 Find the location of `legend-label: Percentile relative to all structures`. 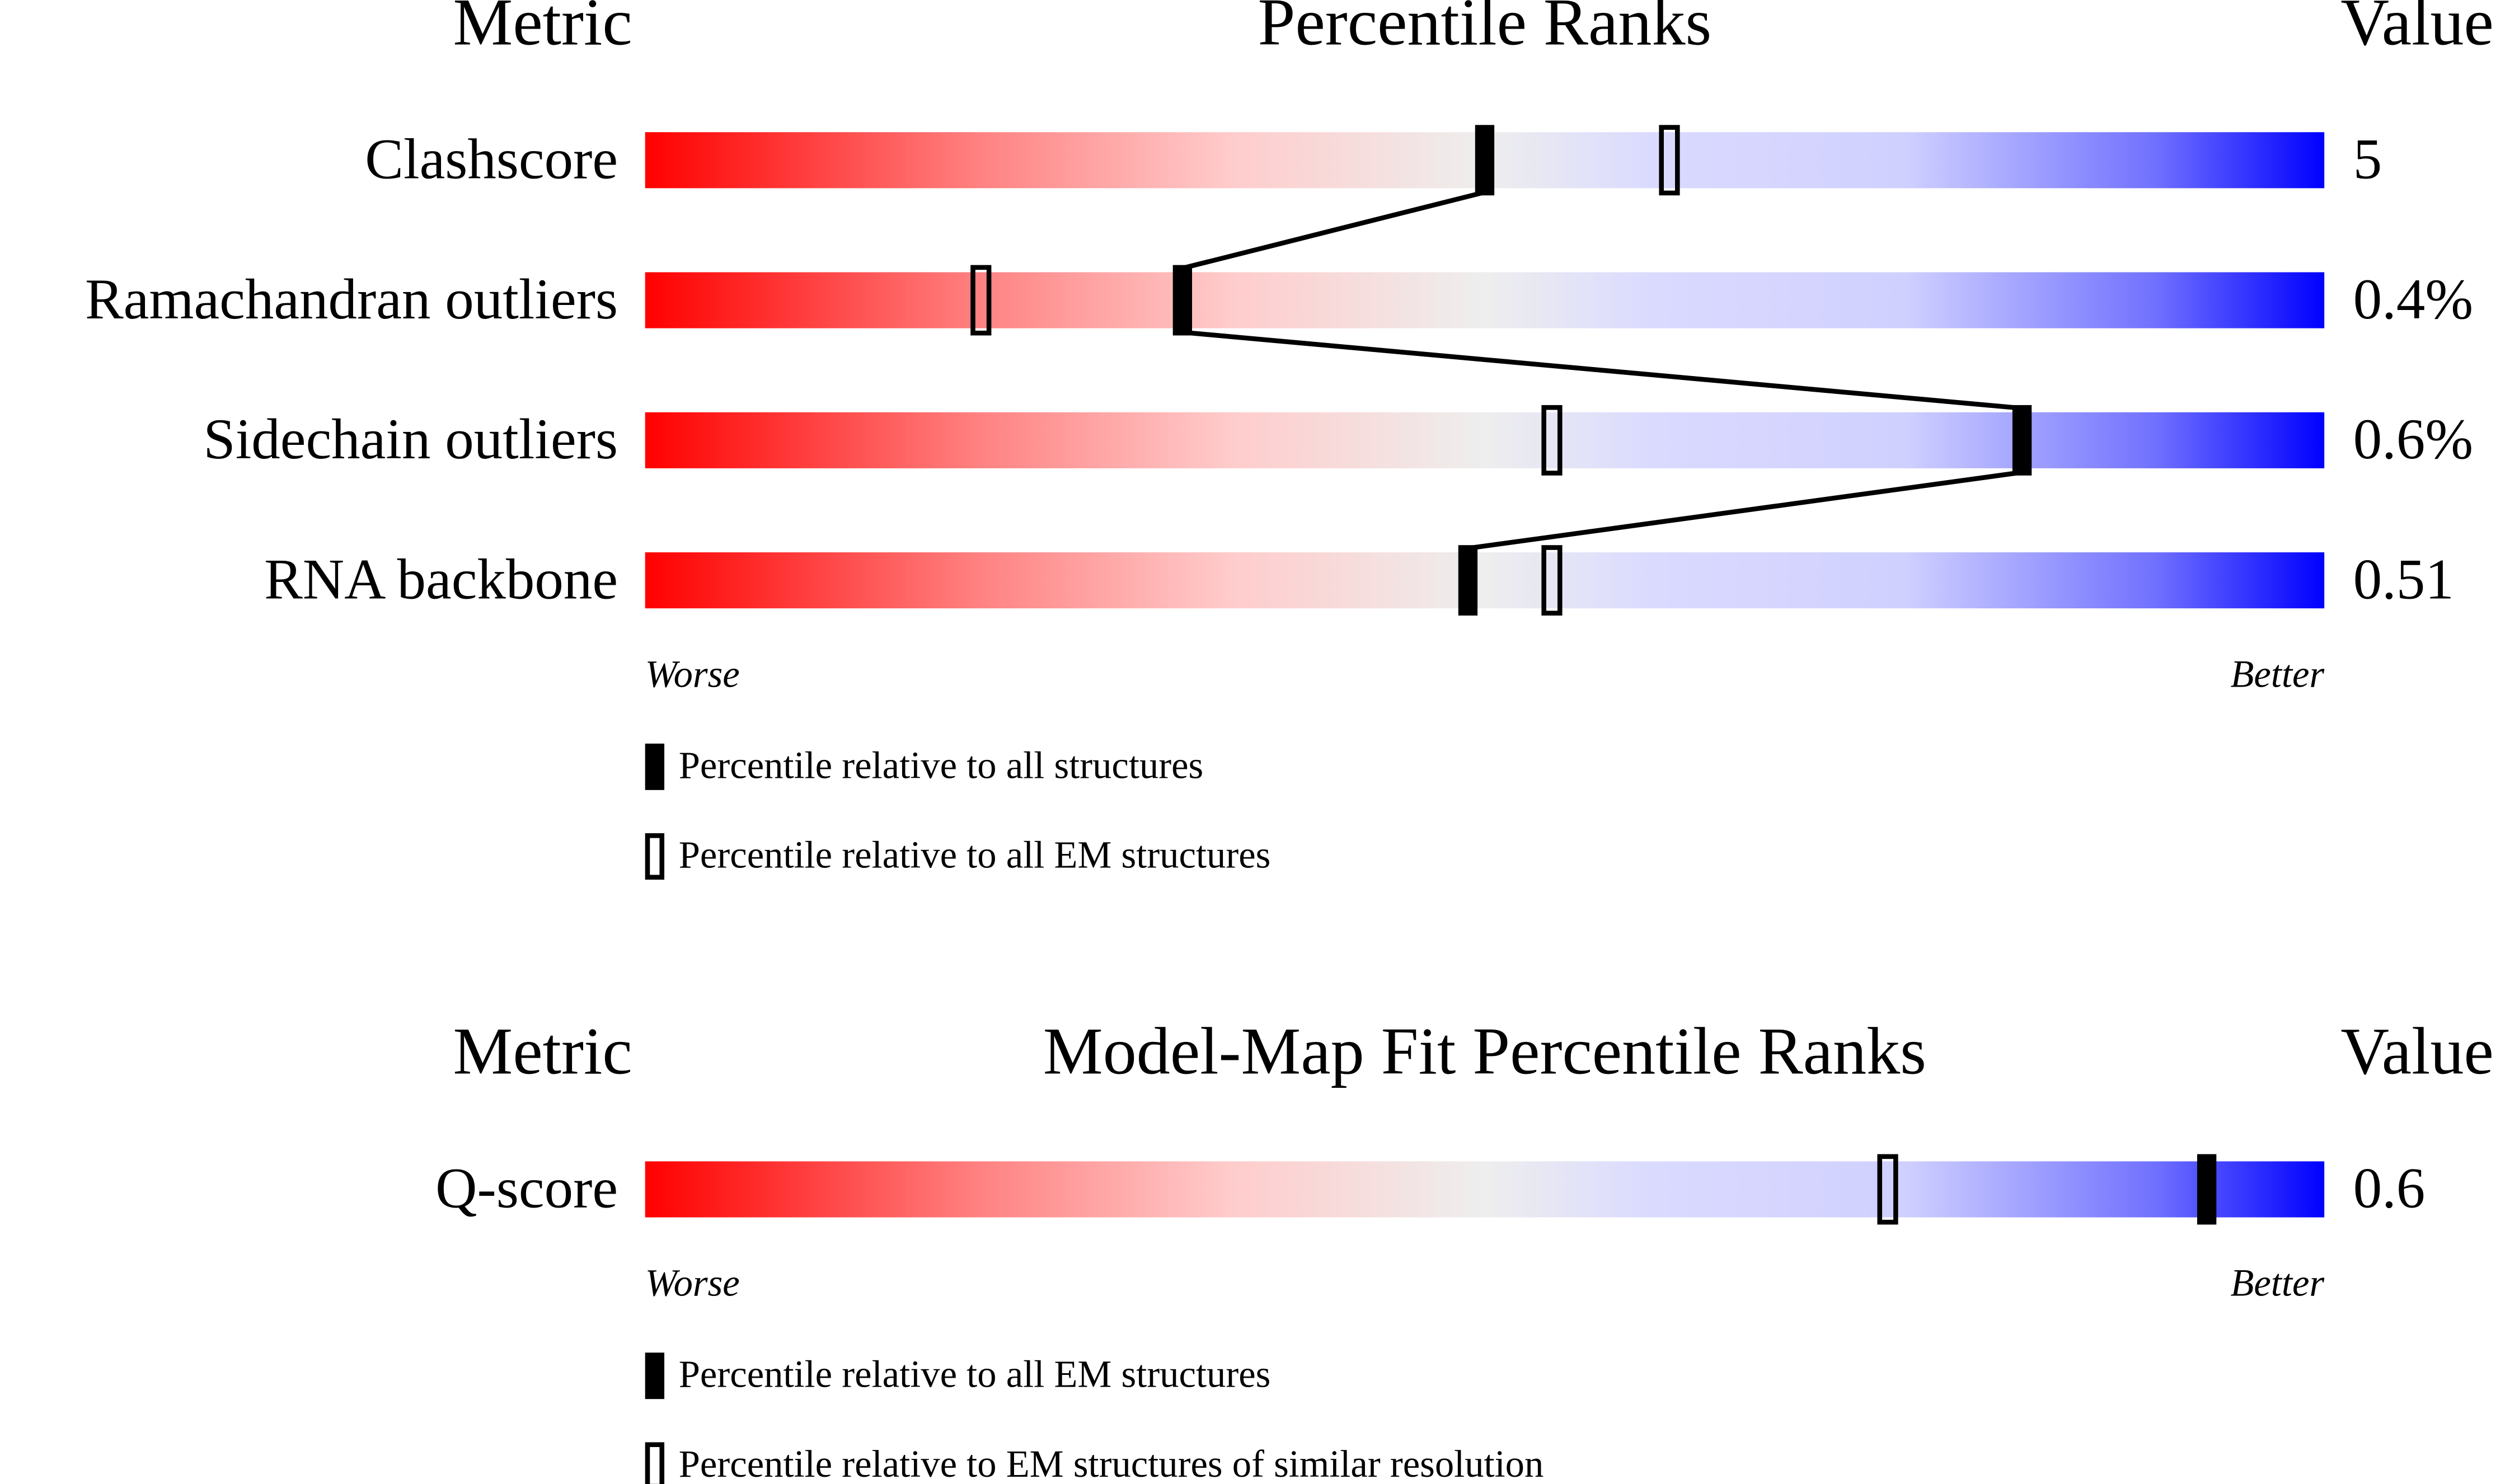

legend-label: Percentile relative to all structures is located at coordinates (941, 765).